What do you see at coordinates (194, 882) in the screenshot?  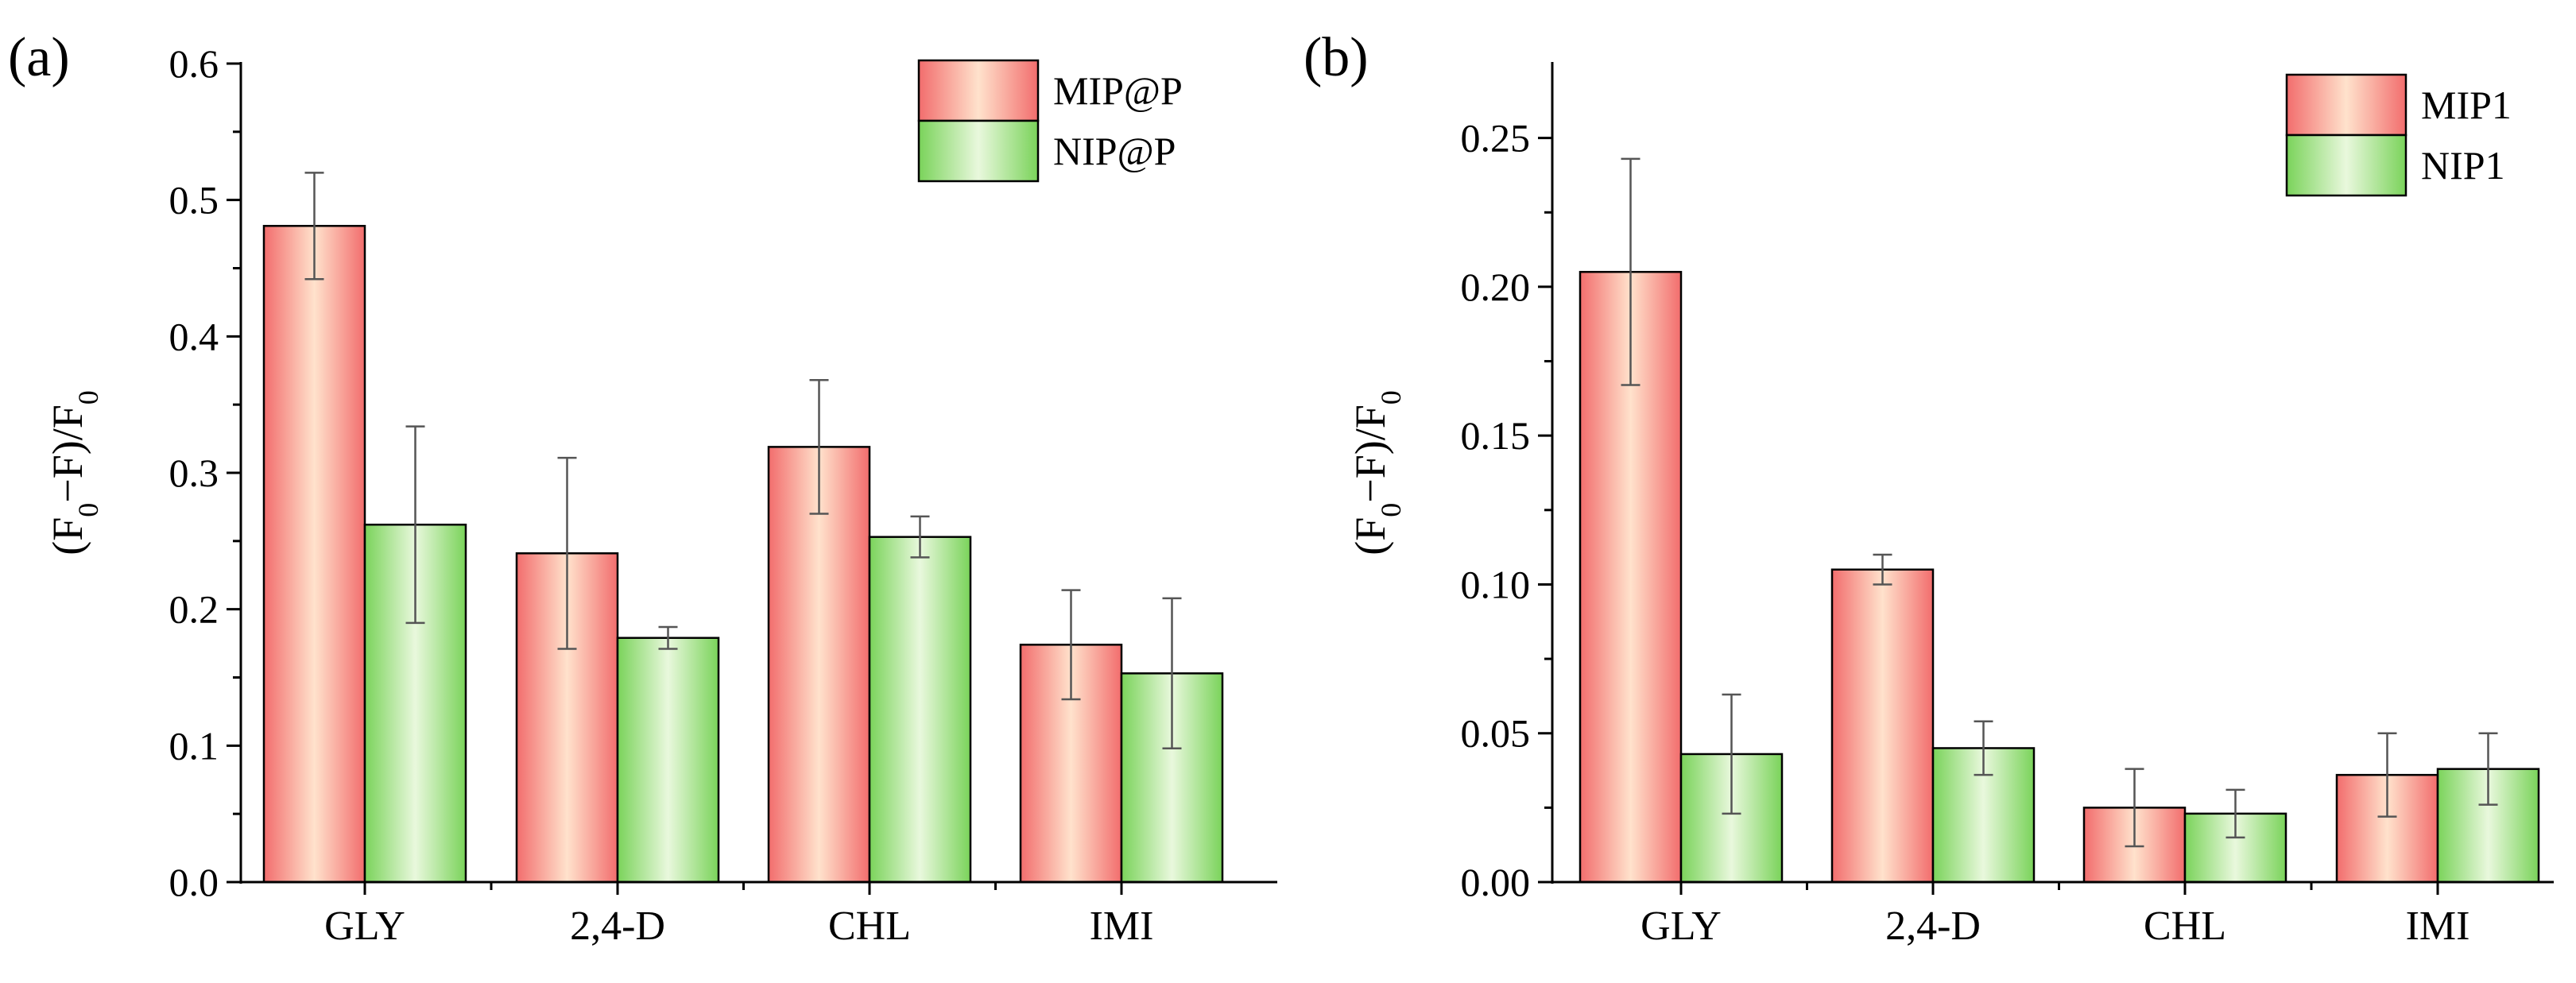 I see `y-tick-label: 0.0` at bounding box center [194, 882].